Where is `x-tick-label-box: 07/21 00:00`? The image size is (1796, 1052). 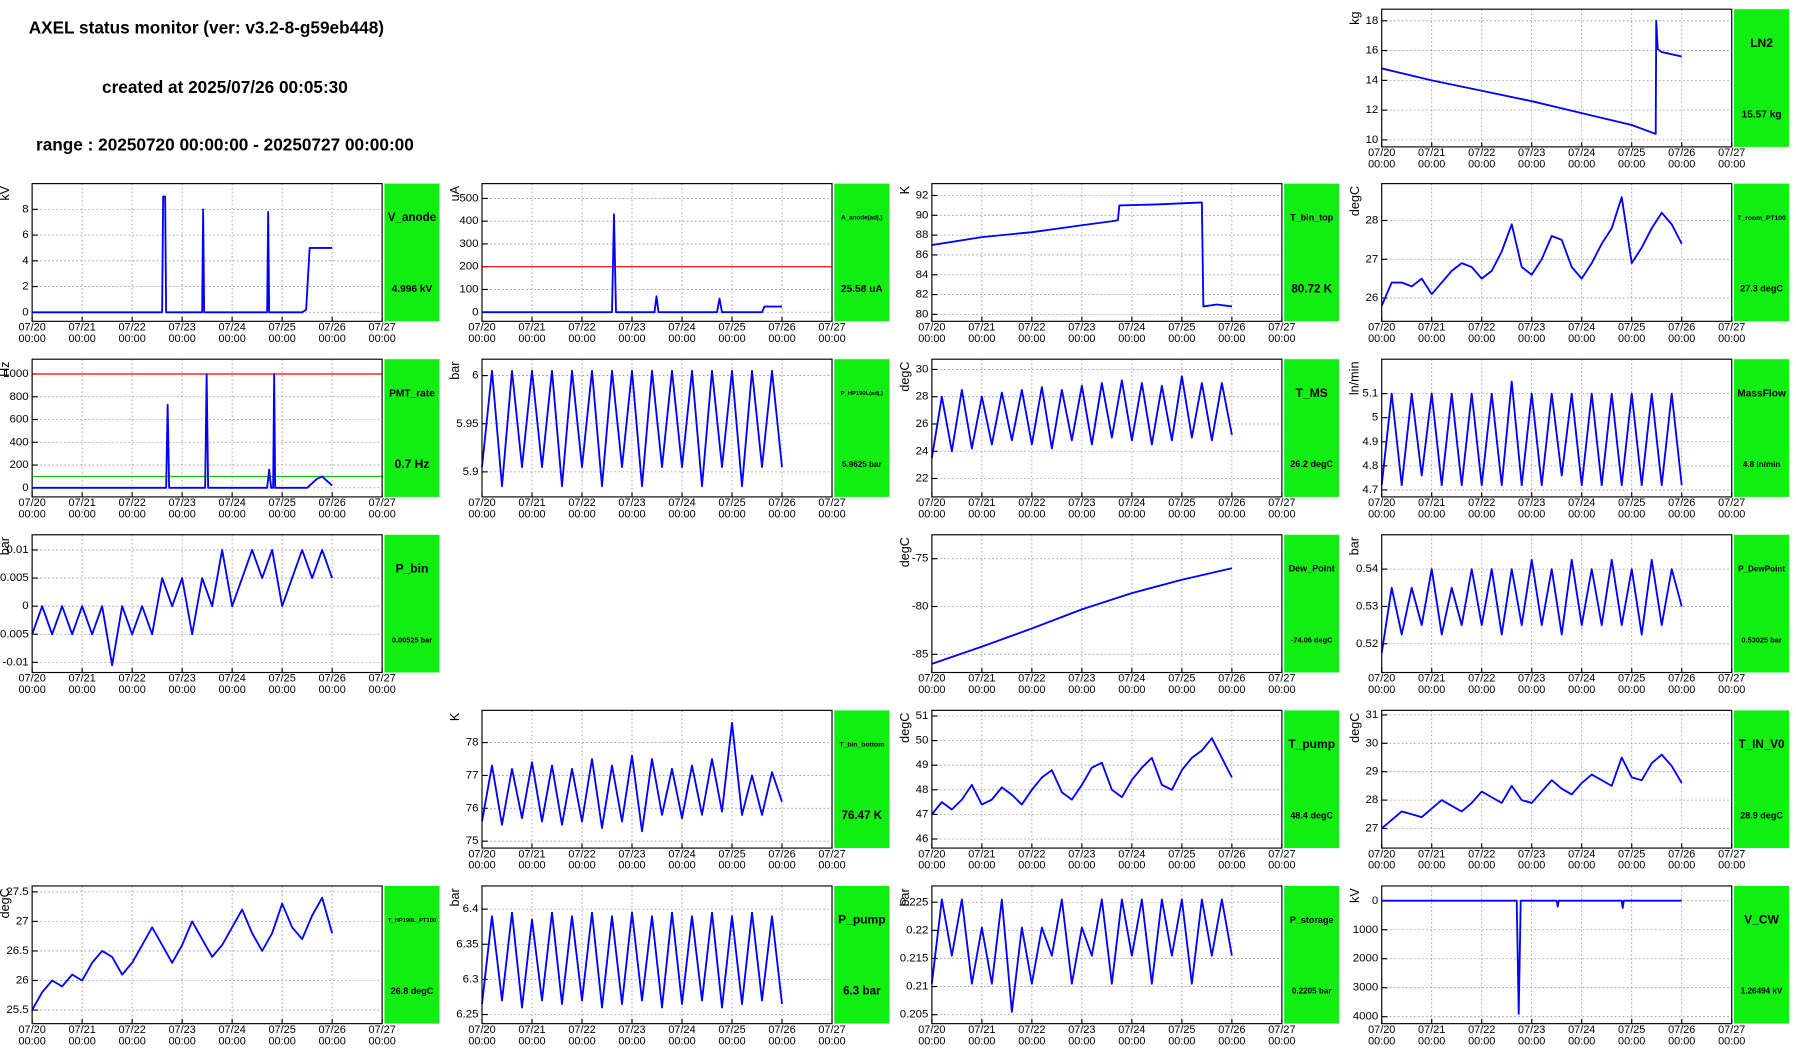 x-tick-label-box: 07/21 00:00 is located at coordinates (981, 860).